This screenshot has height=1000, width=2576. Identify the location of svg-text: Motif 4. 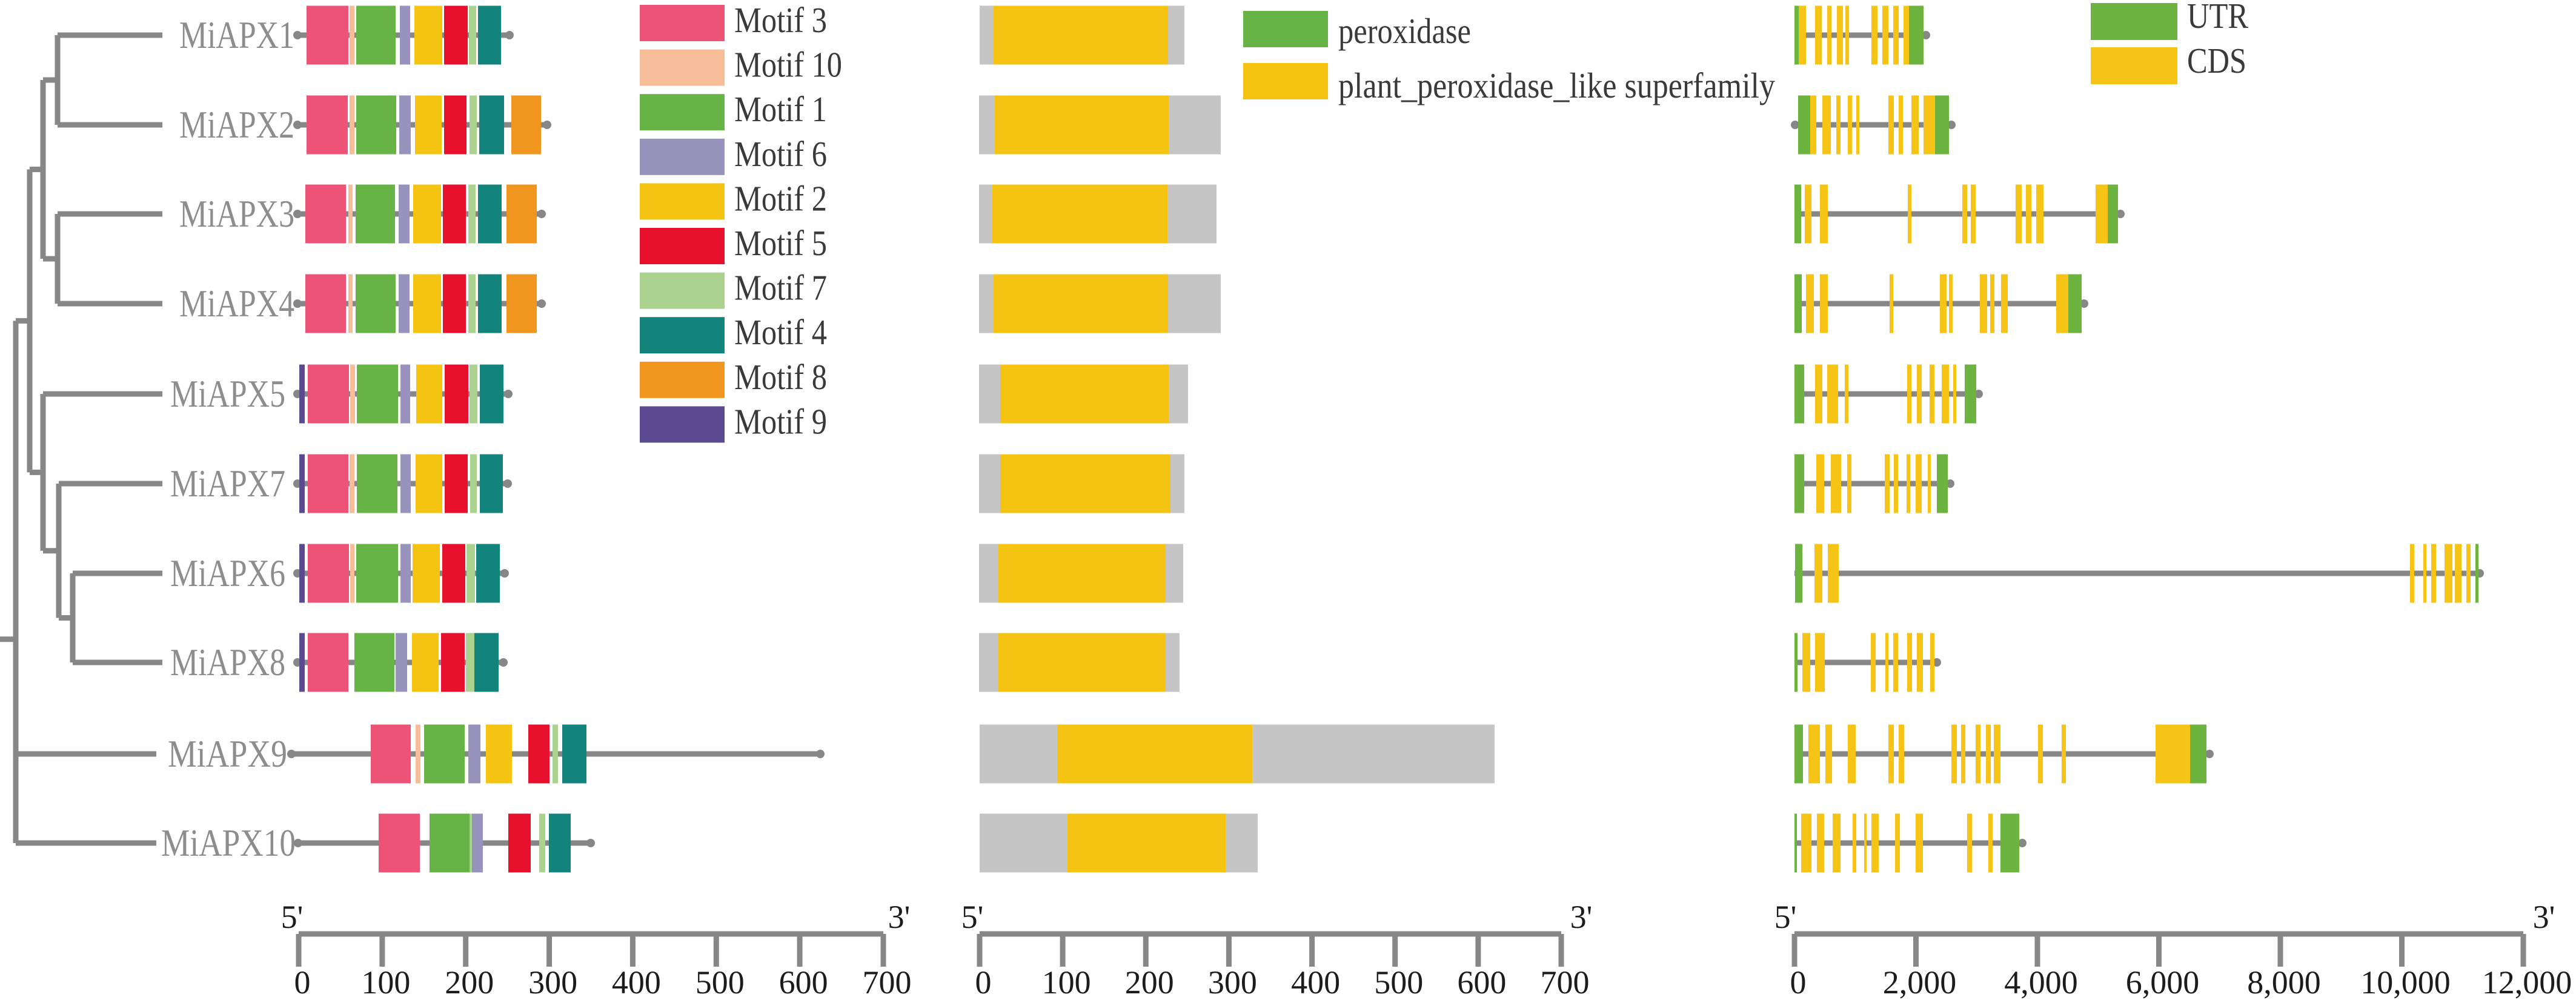
(780, 332).